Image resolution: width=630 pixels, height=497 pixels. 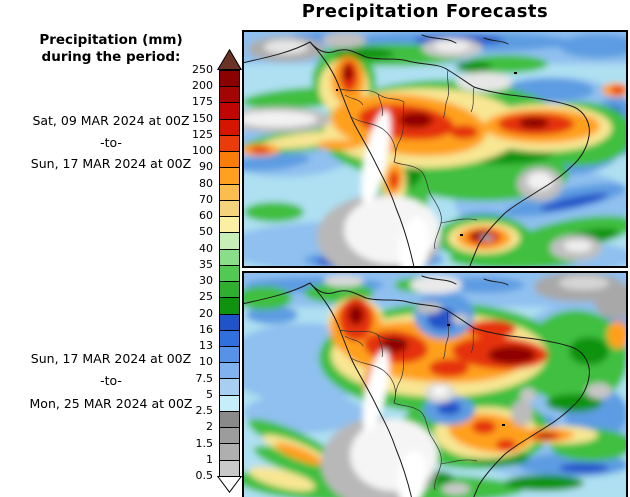 What do you see at coordinates (206, 362) in the screenshot?
I see `colorbar-tick-label: 10` at bounding box center [206, 362].